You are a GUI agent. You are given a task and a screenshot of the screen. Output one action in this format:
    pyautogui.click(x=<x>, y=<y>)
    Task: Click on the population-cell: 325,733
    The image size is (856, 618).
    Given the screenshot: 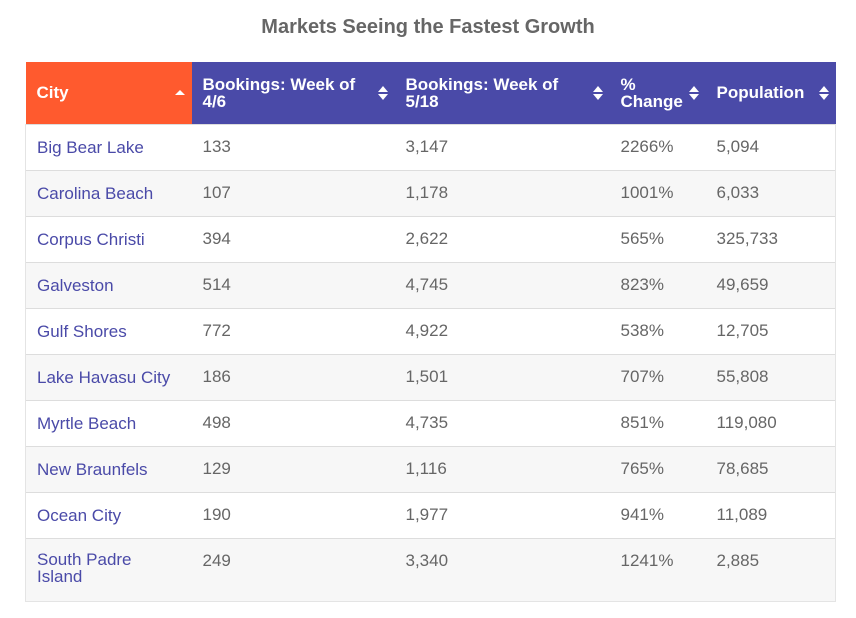 What is the action you would take?
    pyautogui.click(x=770, y=238)
    